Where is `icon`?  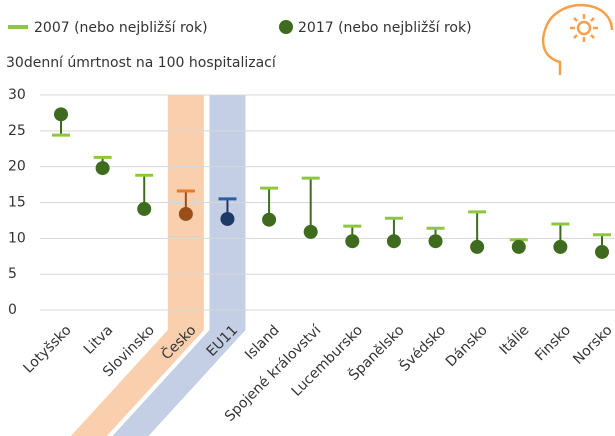 icon is located at coordinates (577, 39).